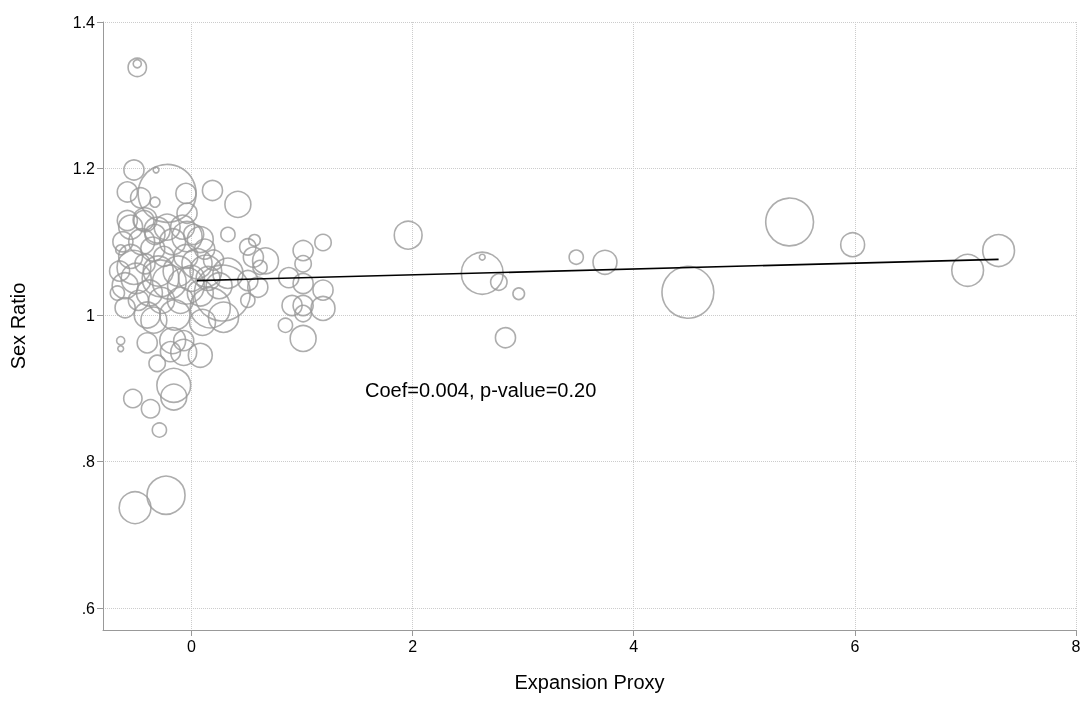  Describe the element at coordinates (88, 462) in the screenshot. I see `y-tick-label: .8` at that location.